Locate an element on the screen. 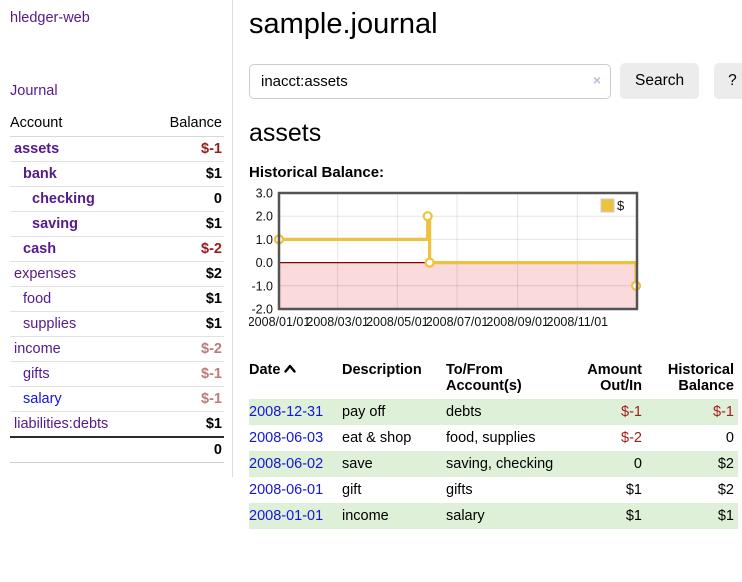  transaction-accounts: salary is located at coordinates (465, 516).